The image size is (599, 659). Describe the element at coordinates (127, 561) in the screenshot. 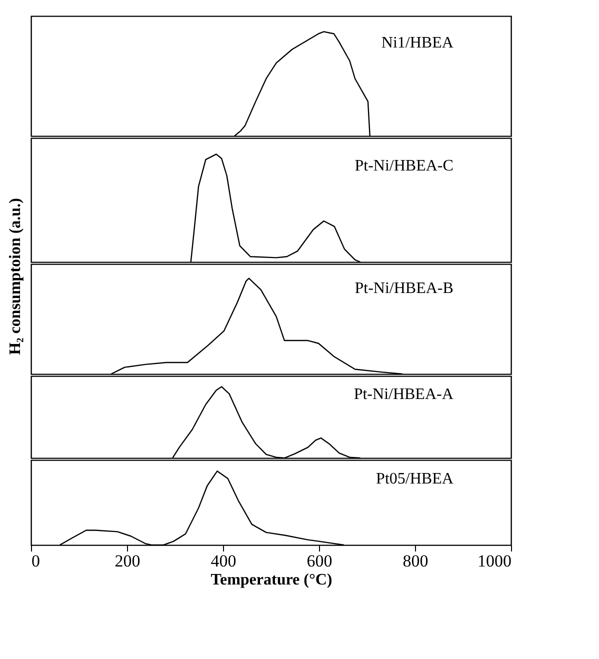

I see `x-tick-label: 200` at that location.